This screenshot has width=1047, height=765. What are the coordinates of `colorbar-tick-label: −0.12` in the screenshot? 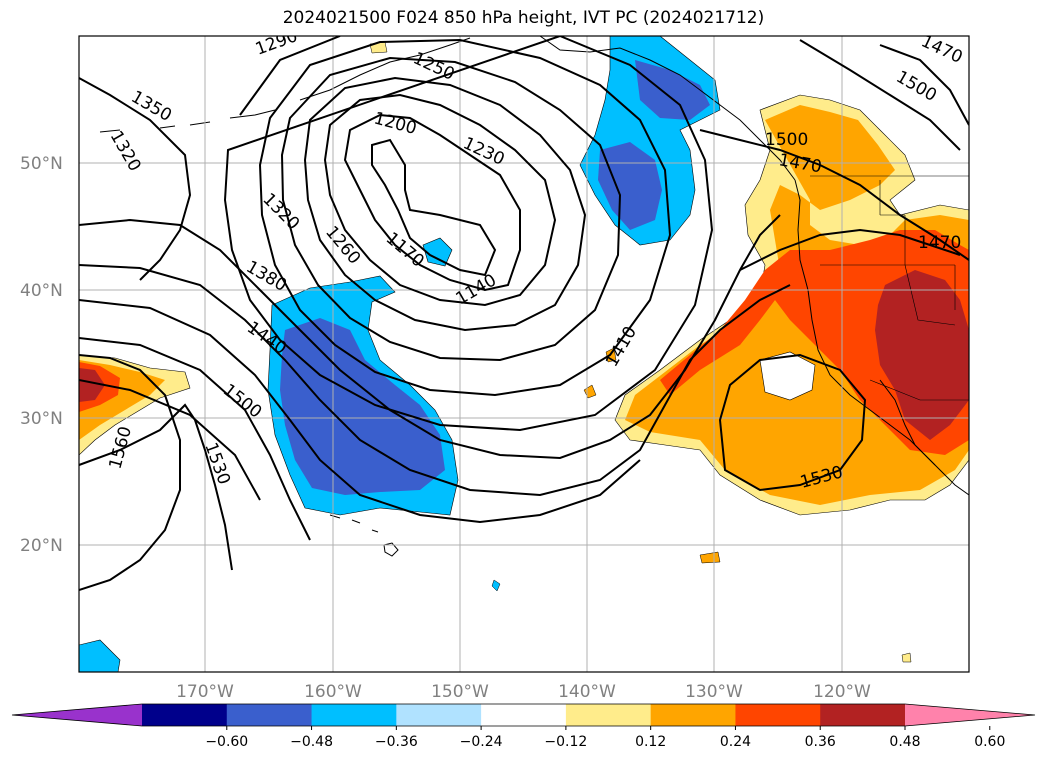 It's located at (565, 742).